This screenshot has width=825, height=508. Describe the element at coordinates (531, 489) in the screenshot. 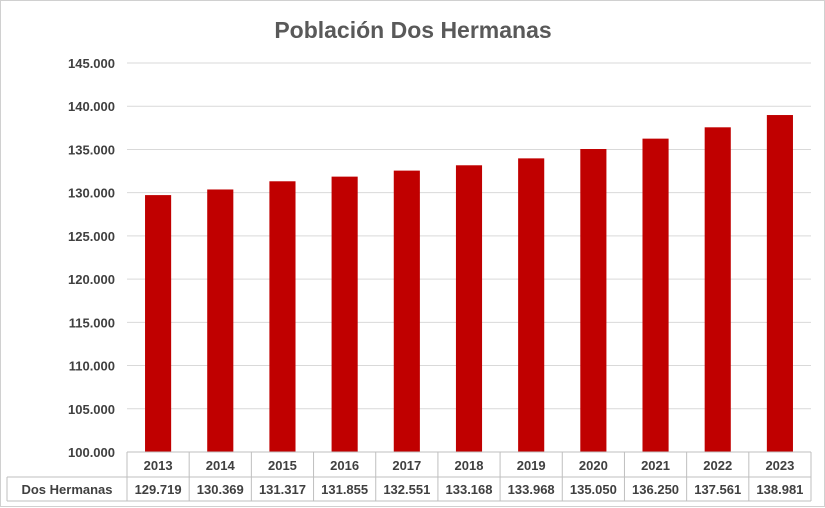

I see `data-label-2019: 133.968` at that location.